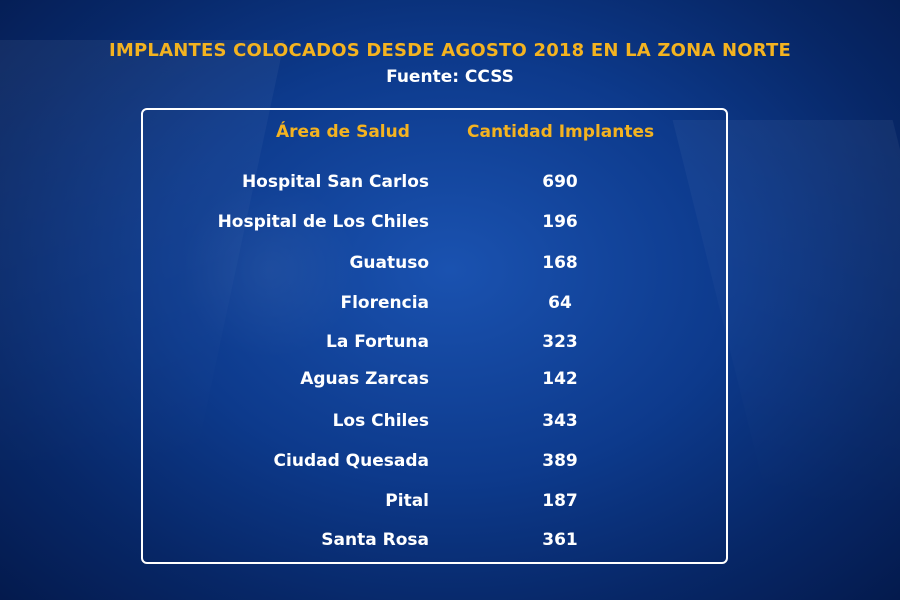  I want to click on row-area-name: Los Chiles, so click(380, 421).